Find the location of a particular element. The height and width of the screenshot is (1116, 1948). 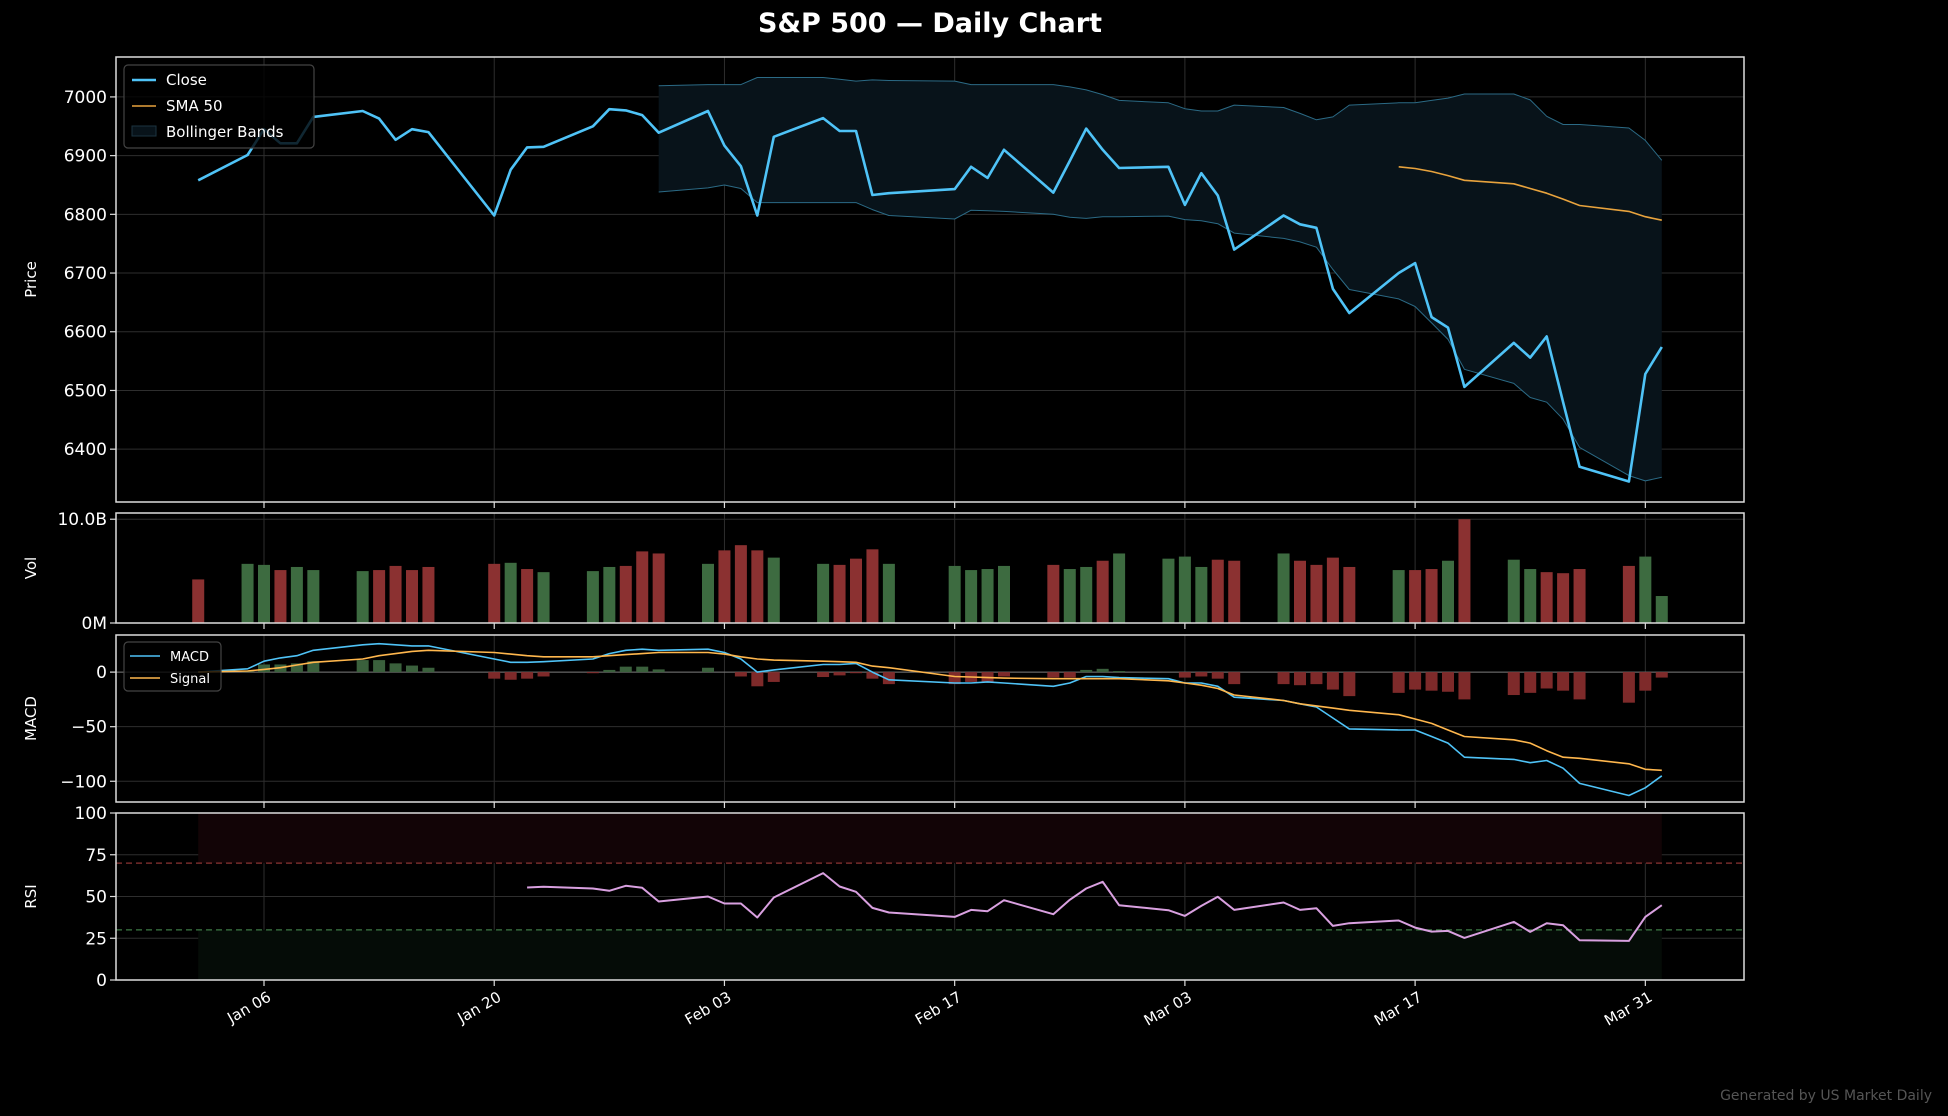

volume-axes-frame is located at coordinates (930, 568).